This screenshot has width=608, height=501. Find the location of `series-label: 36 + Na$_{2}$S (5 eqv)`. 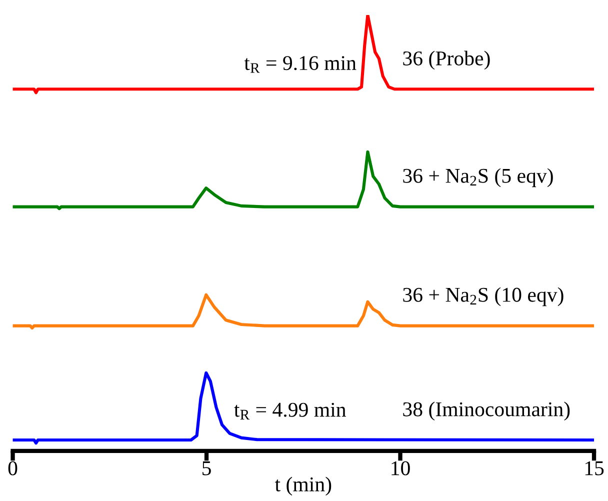

series-label: 36 + Na$_{2}$S (5 eqv) is located at coordinates (478, 178).